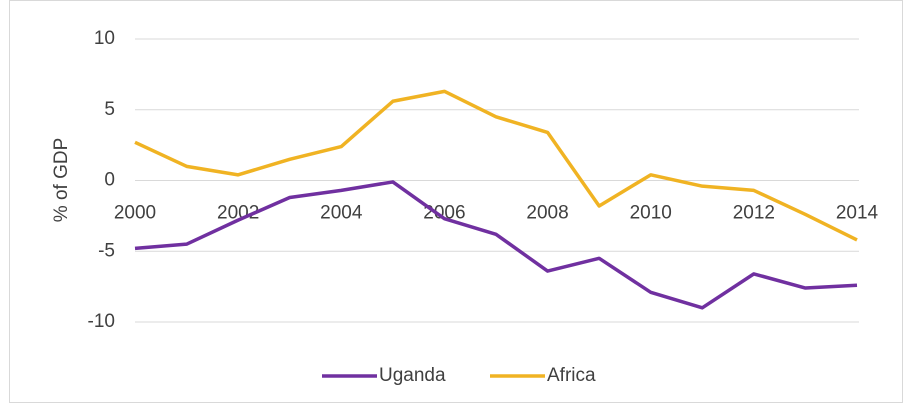 Image resolution: width=904 pixels, height=404 pixels. Describe the element at coordinates (106, 250) in the screenshot. I see `y-tick-label: -5` at that location.